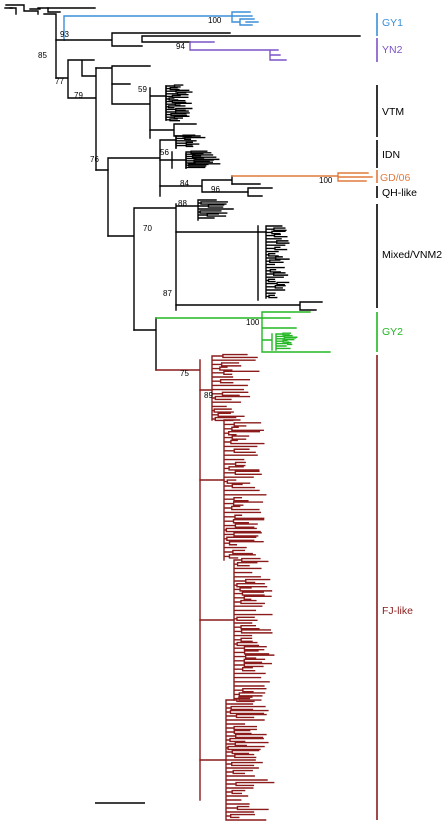 The height and width of the screenshot is (824, 444). What do you see at coordinates (243, 332) in the screenshot?
I see `clade-gy2-branches` at bounding box center [243, 332].